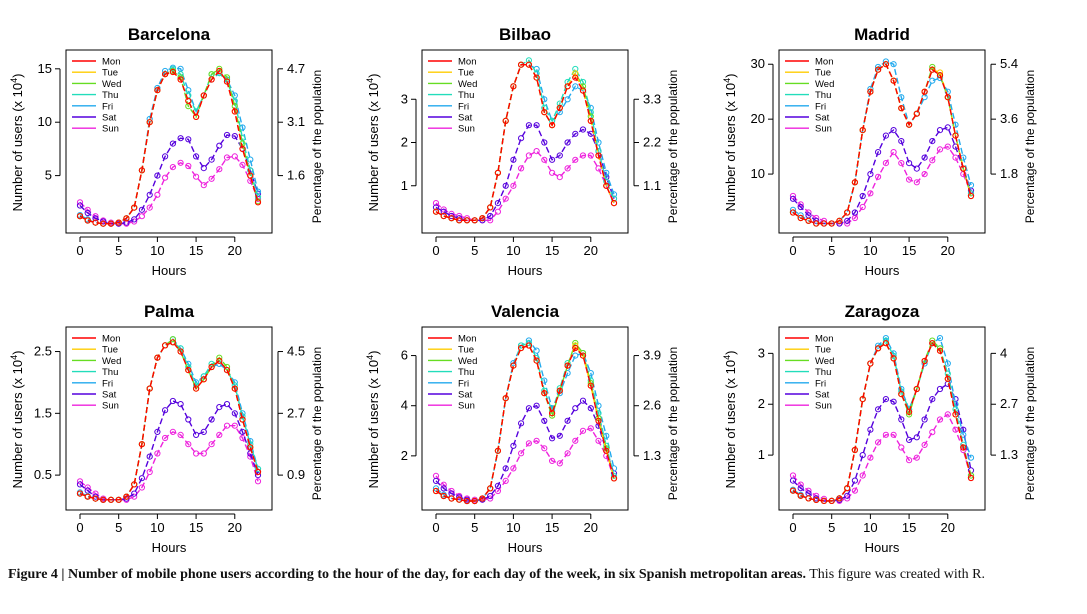 The image size is (1087, 614). What do you see at coordinates (296, 351) in the screenshot?
I see `y2-tick-label: 4.5` at bounding box center [296, 351].